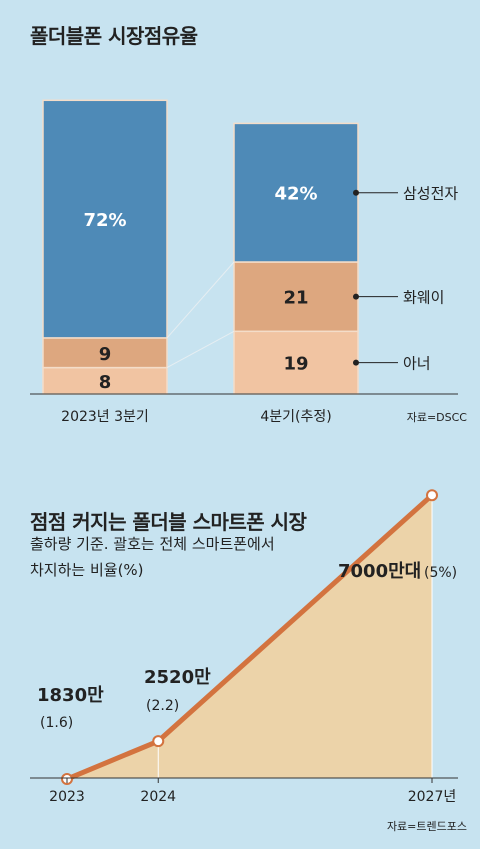  What do you see at coordinates (152, 544) in the screenshot?
I see `bottom-chart-subtitle-line-1: 출하량 기준. 괄호는 전체 스마트폰에서` at bounding box center [152, 544].